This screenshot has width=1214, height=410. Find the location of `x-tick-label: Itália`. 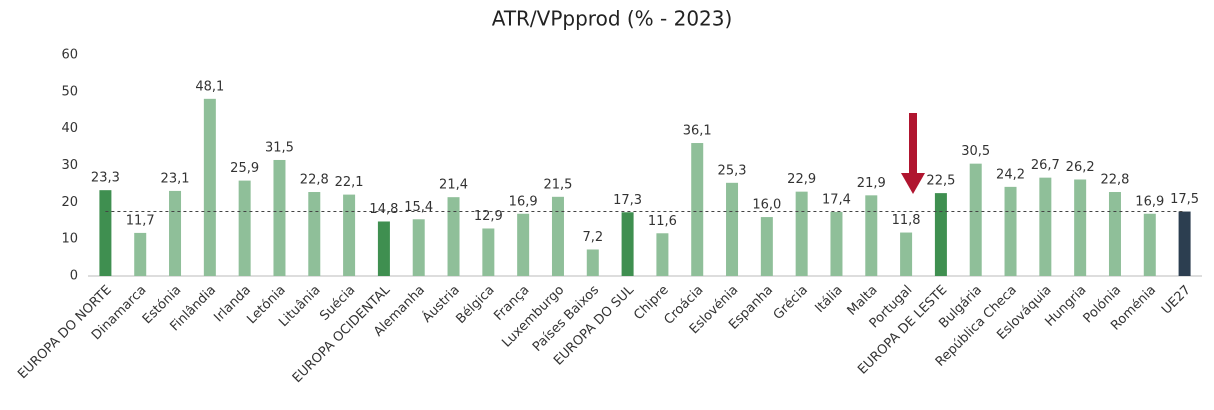

x-tick-label: Itália is located at coordinates (828, 299).